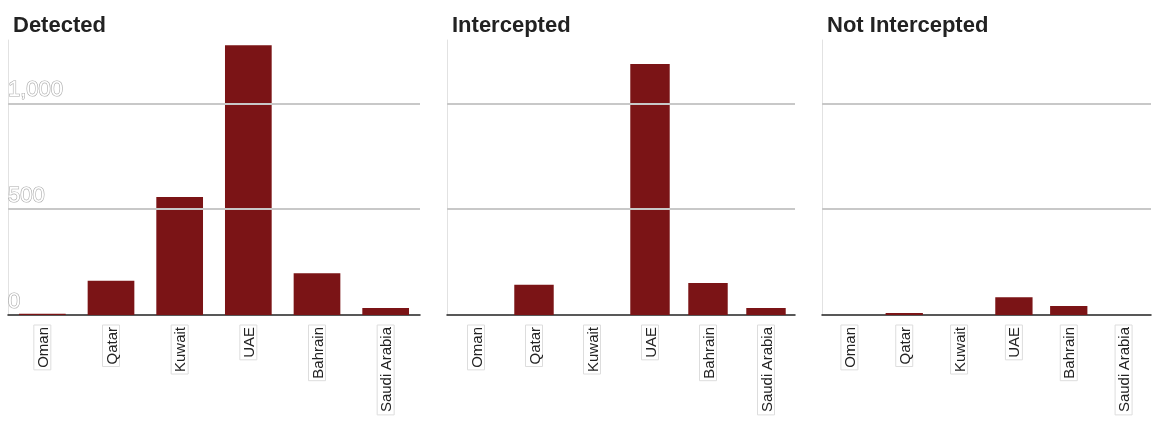  Describe the element at coordinates (14, 300) in the screenshot. I see `y-tick-label: 0` at that location.